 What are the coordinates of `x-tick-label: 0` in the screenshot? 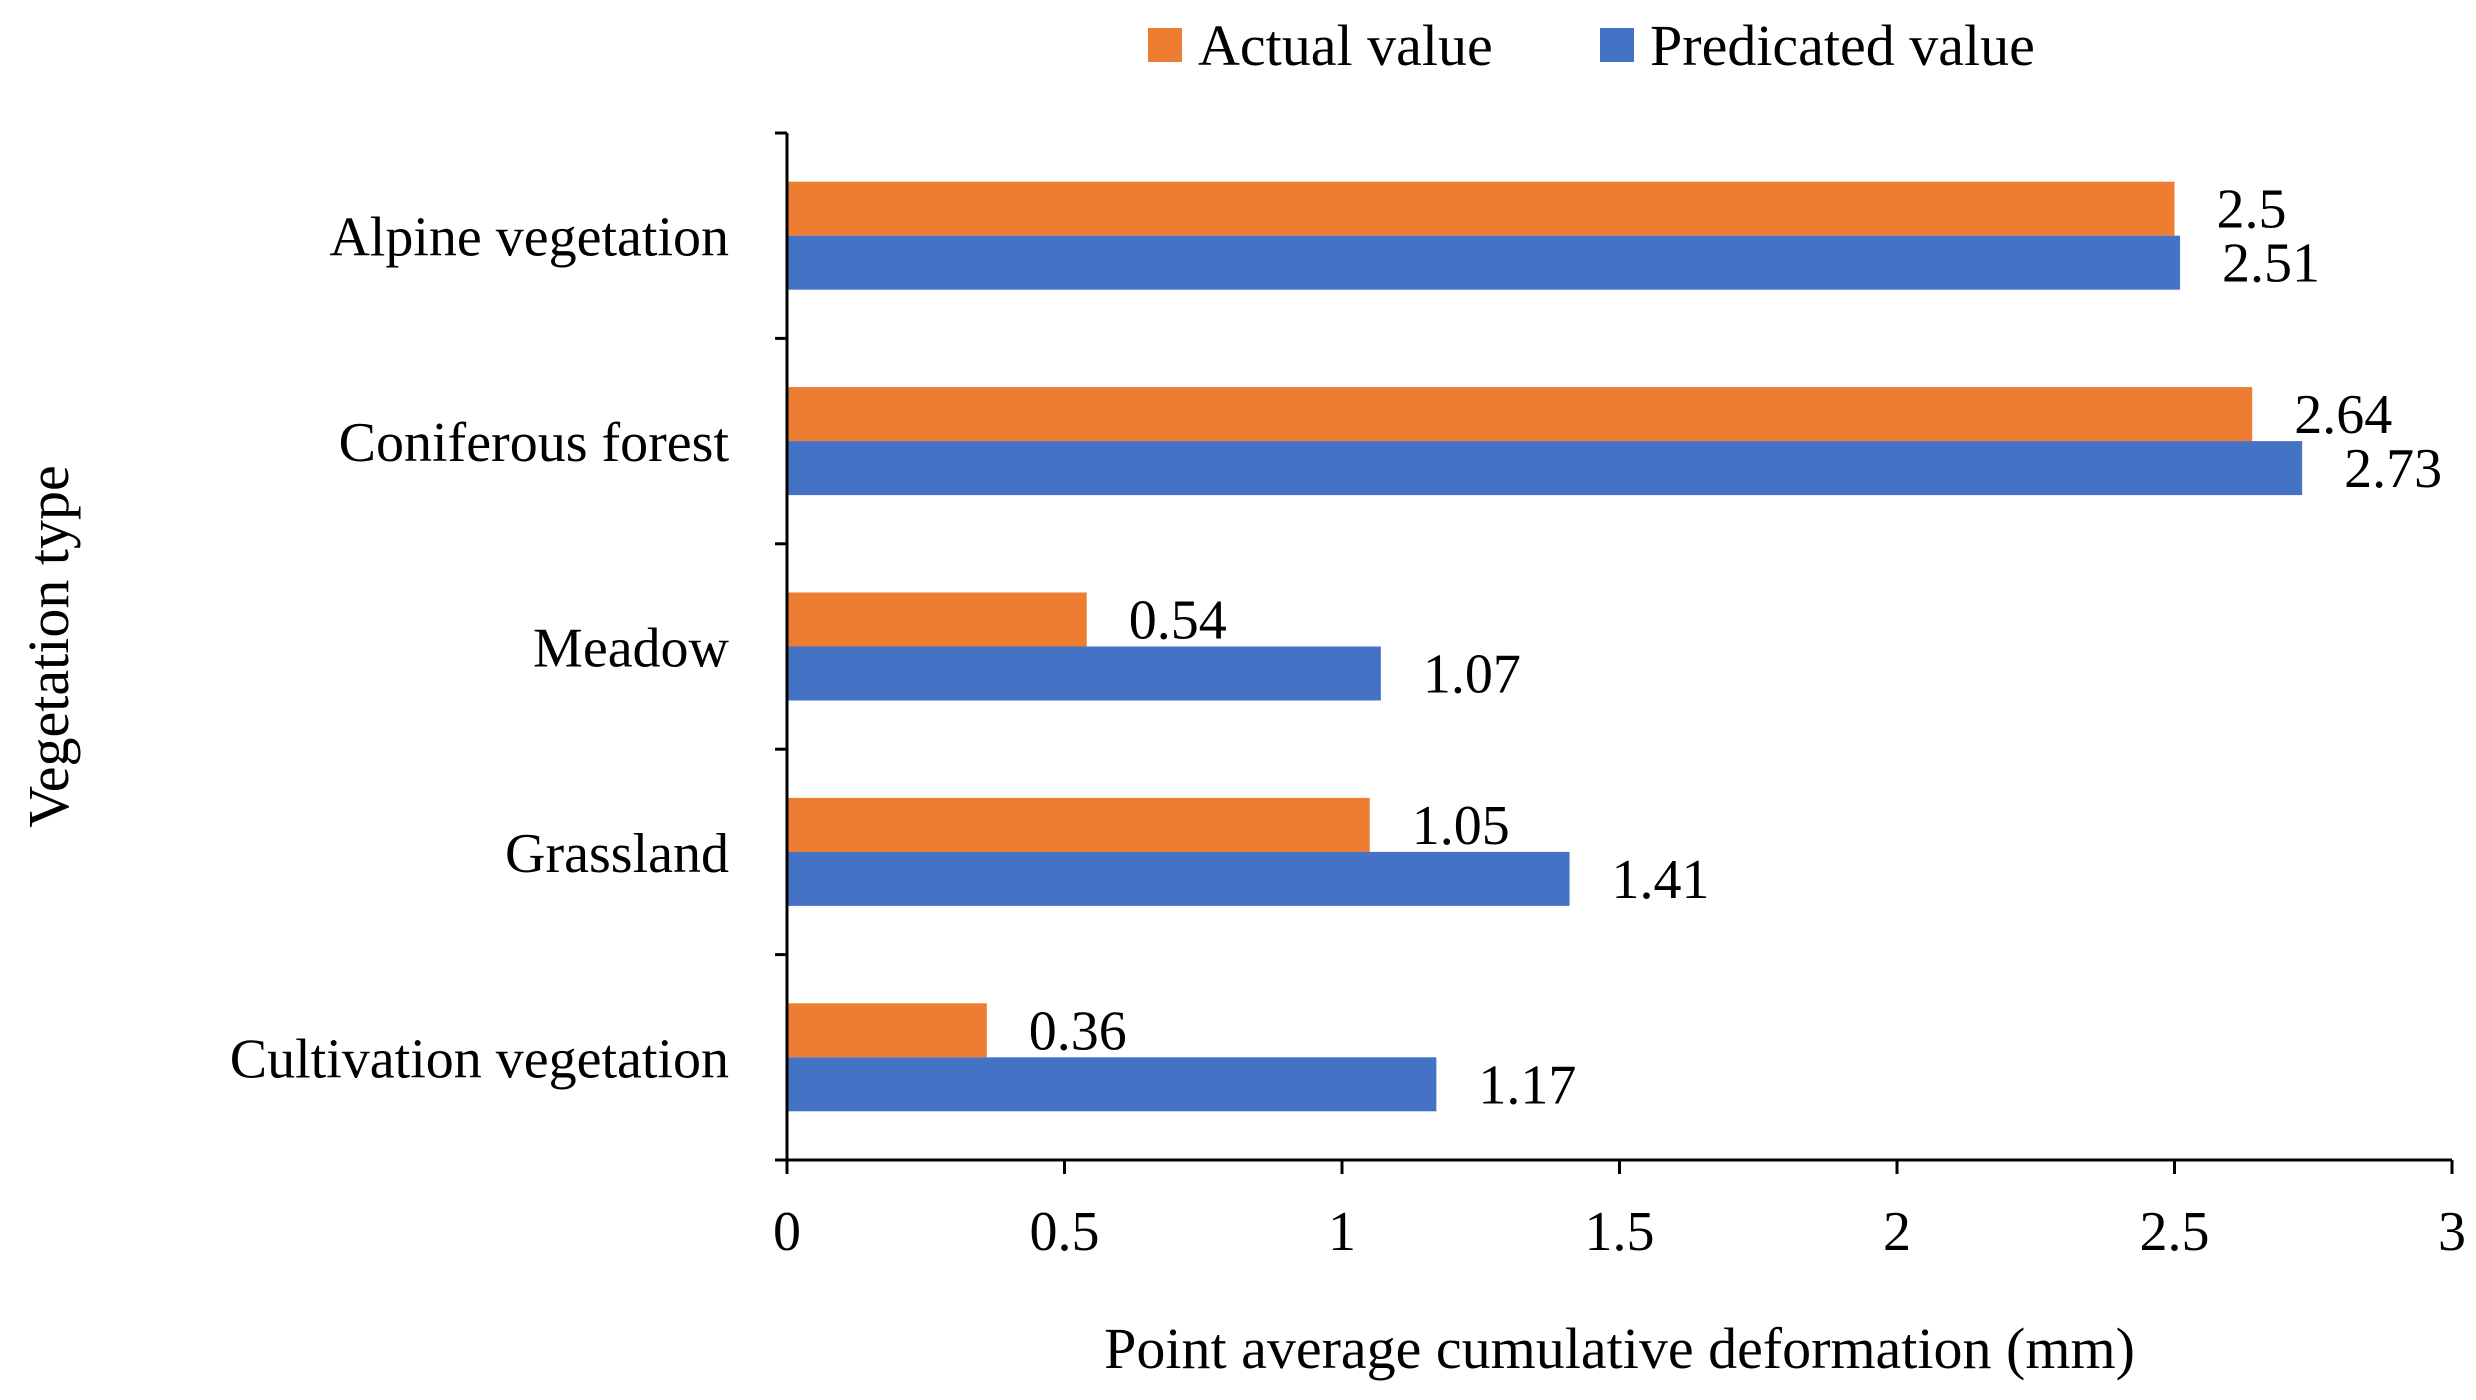 It's located at (787, 1232).